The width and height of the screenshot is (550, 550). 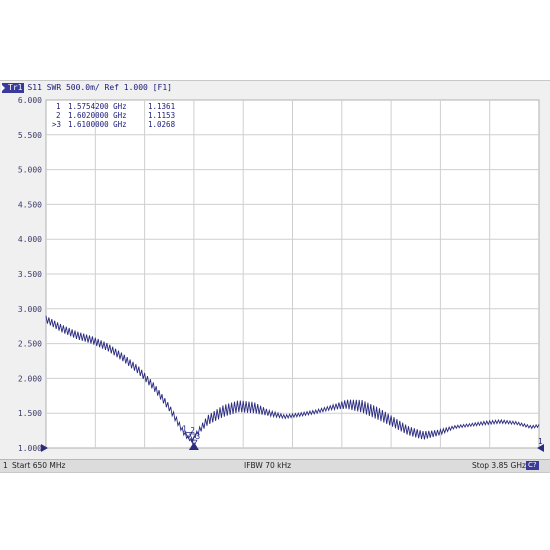 I want to click on y-tick-label: 1.000, so click(x=30, y=448).